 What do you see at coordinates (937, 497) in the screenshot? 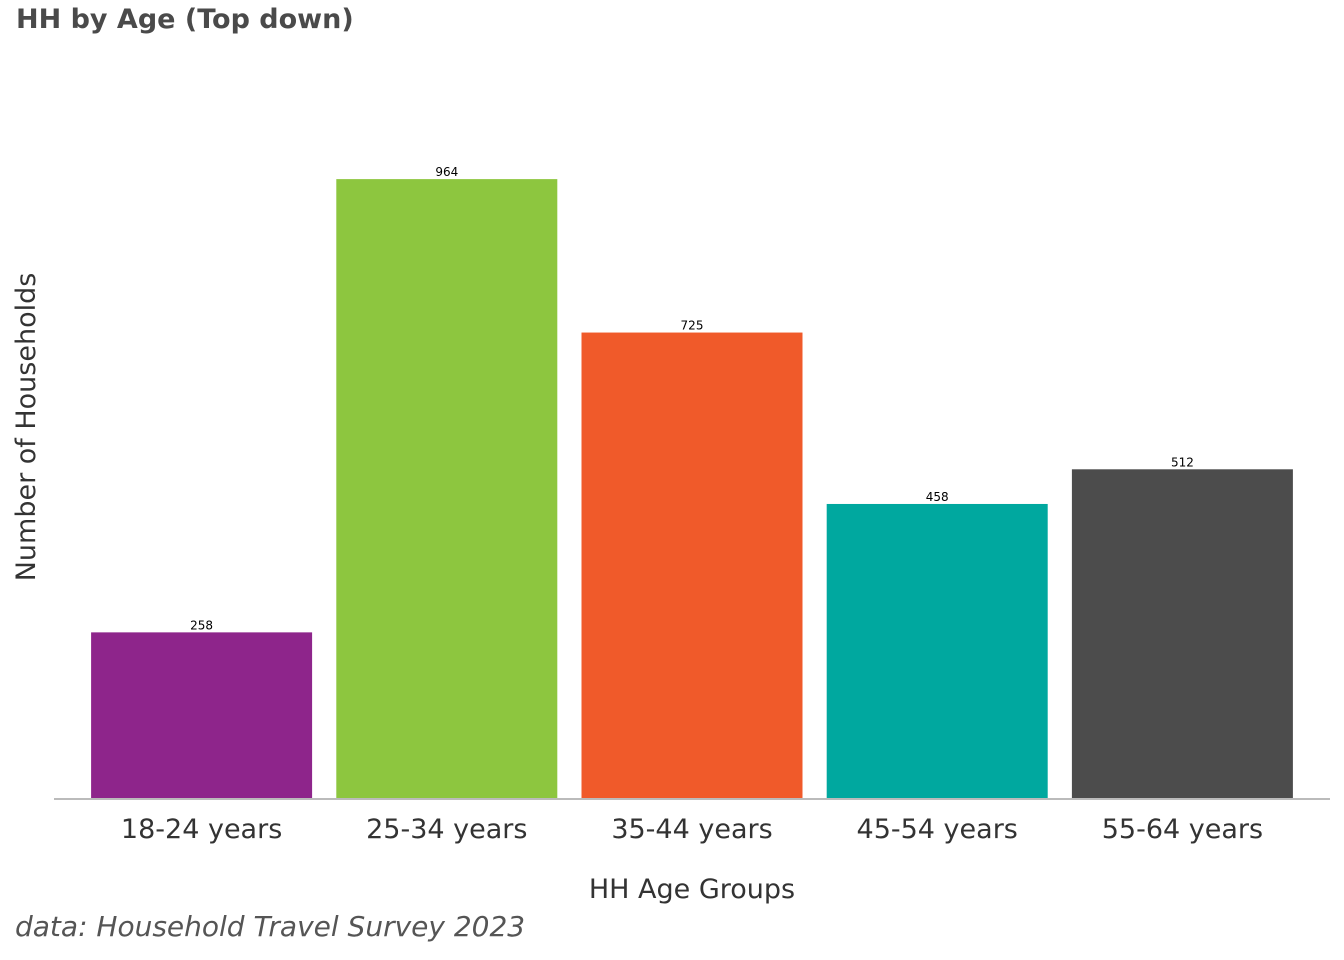
I see `bar-value-label: 458` at bounding box center [937, 497].